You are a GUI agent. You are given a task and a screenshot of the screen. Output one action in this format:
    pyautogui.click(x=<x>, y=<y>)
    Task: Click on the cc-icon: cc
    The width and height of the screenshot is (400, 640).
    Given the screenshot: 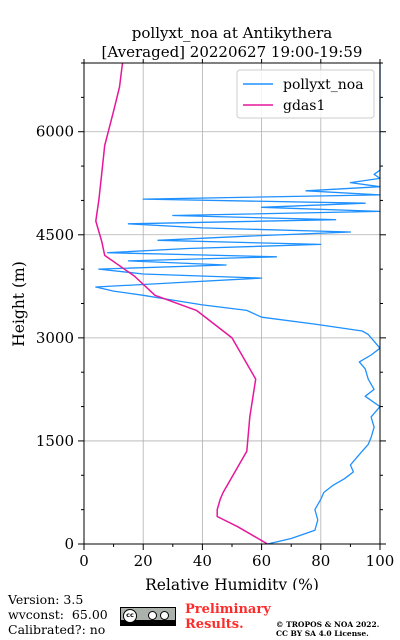 What is the action you would take?
    pyautogui.click(x=130, y=616)
    